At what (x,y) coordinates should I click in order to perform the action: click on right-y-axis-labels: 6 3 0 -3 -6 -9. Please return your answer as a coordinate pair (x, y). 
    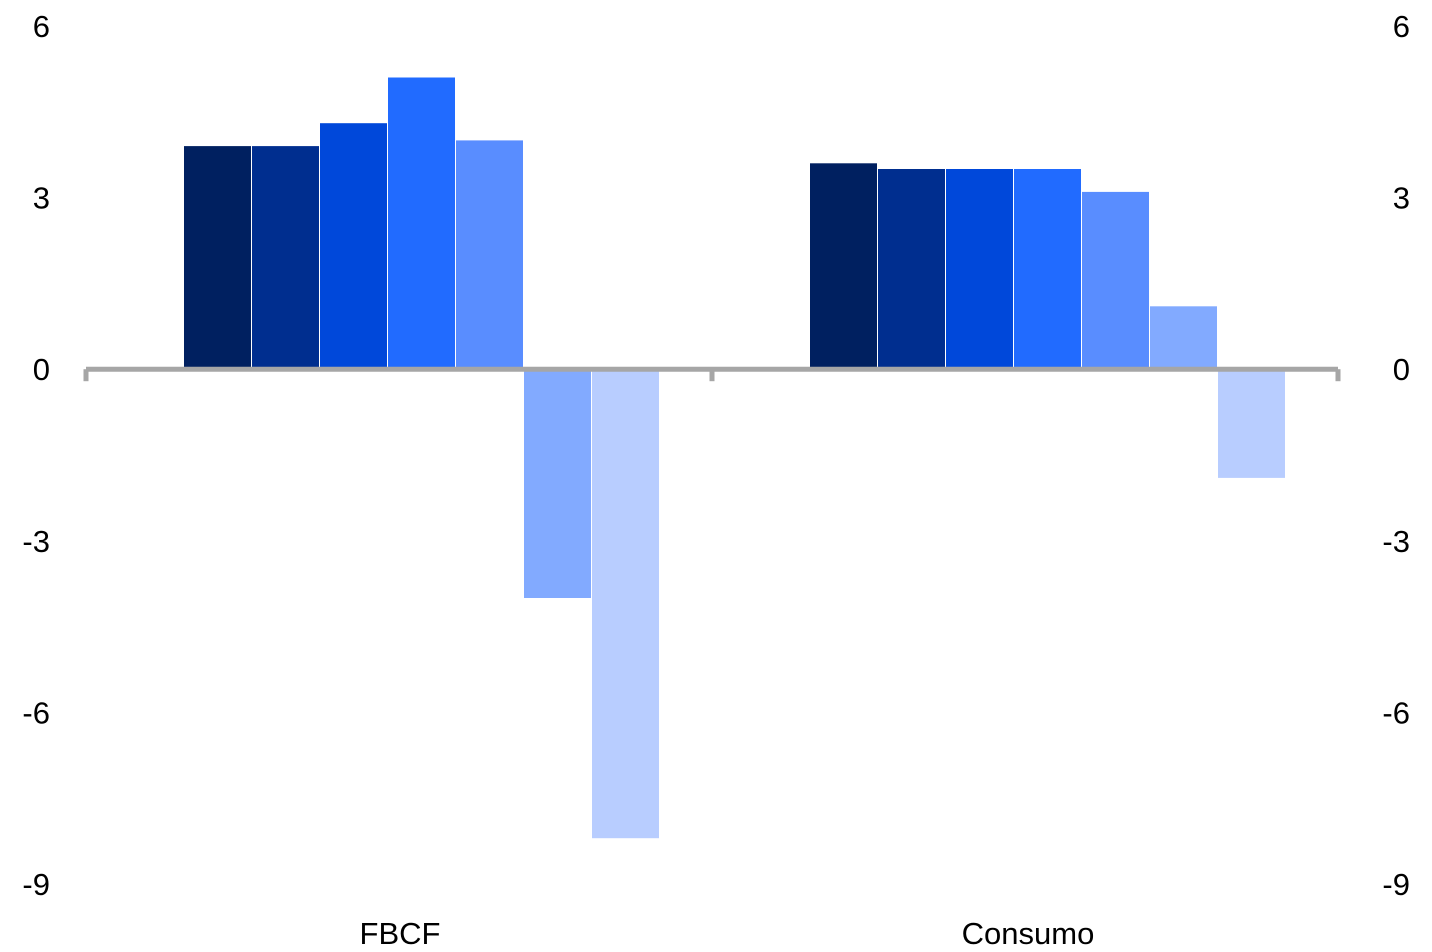
    Looking at the image, I should click on (1396, 455).